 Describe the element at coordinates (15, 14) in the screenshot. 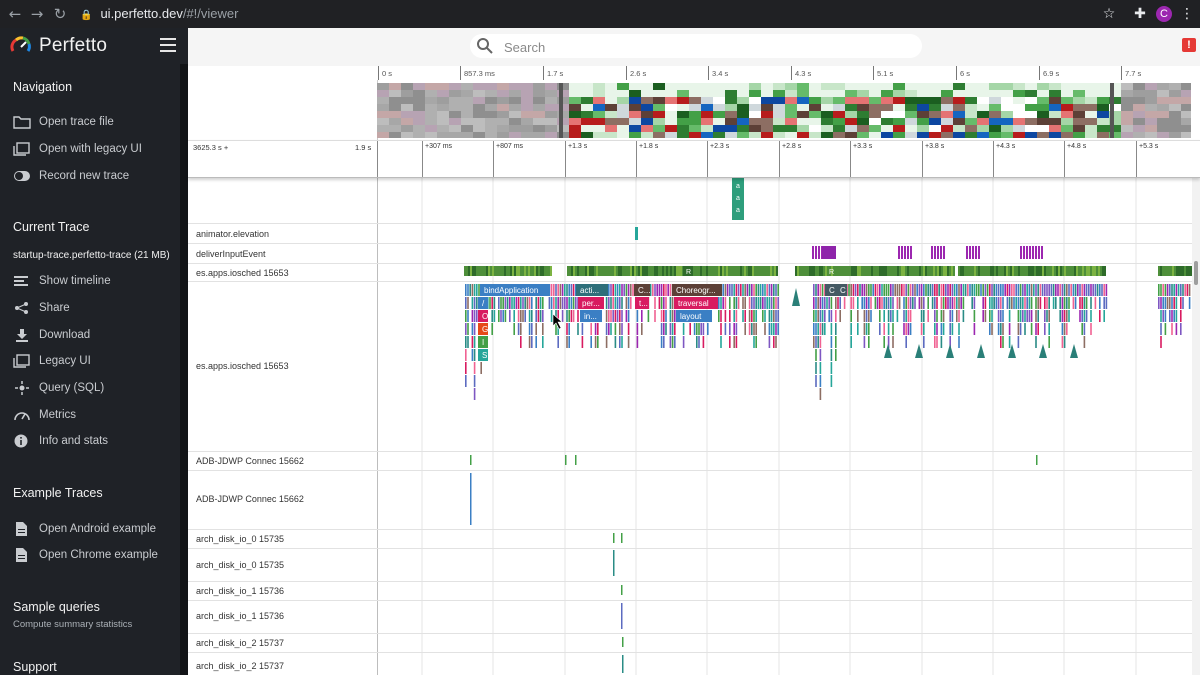

I see `back-arrow-icon: ←` at that location.